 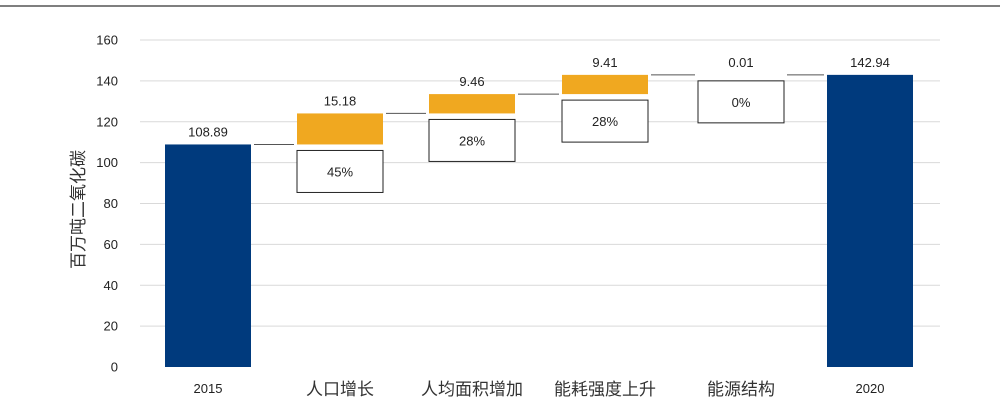 I want to click on x-tick-label-5: 2020, so click(x=870, y=388).